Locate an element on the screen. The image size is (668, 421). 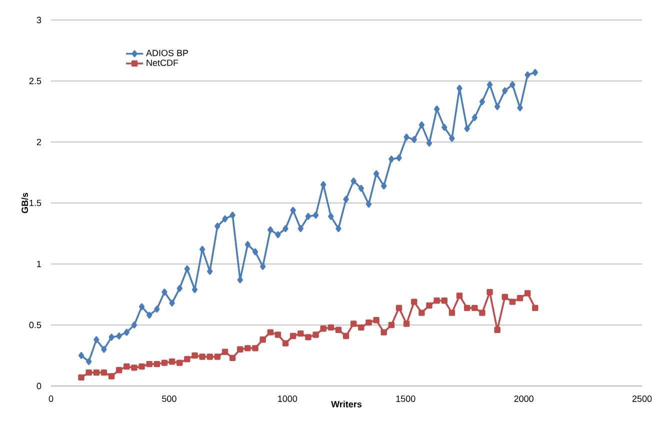
y-tick-label: 1.5 is located at coordinates (36, 203).